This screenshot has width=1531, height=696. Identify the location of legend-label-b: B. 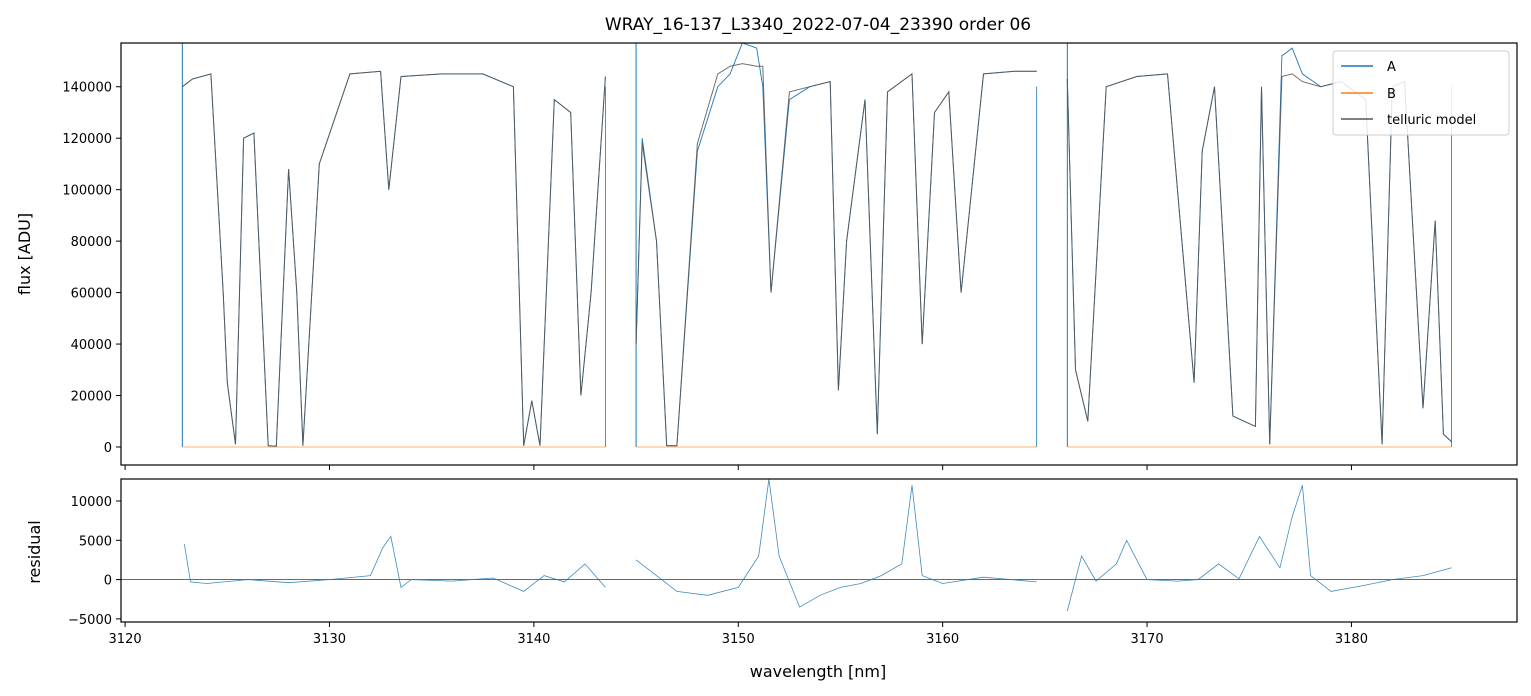
(1391, 94).